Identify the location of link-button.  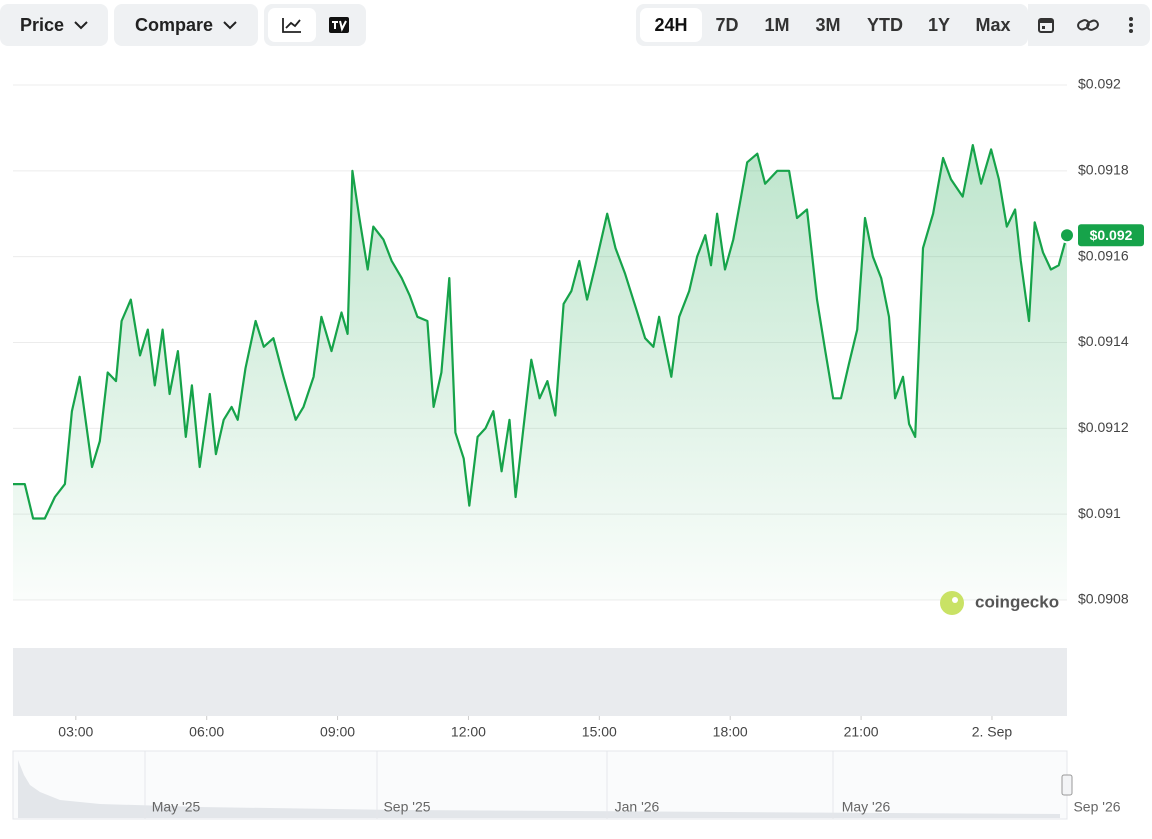
(1088, 25).